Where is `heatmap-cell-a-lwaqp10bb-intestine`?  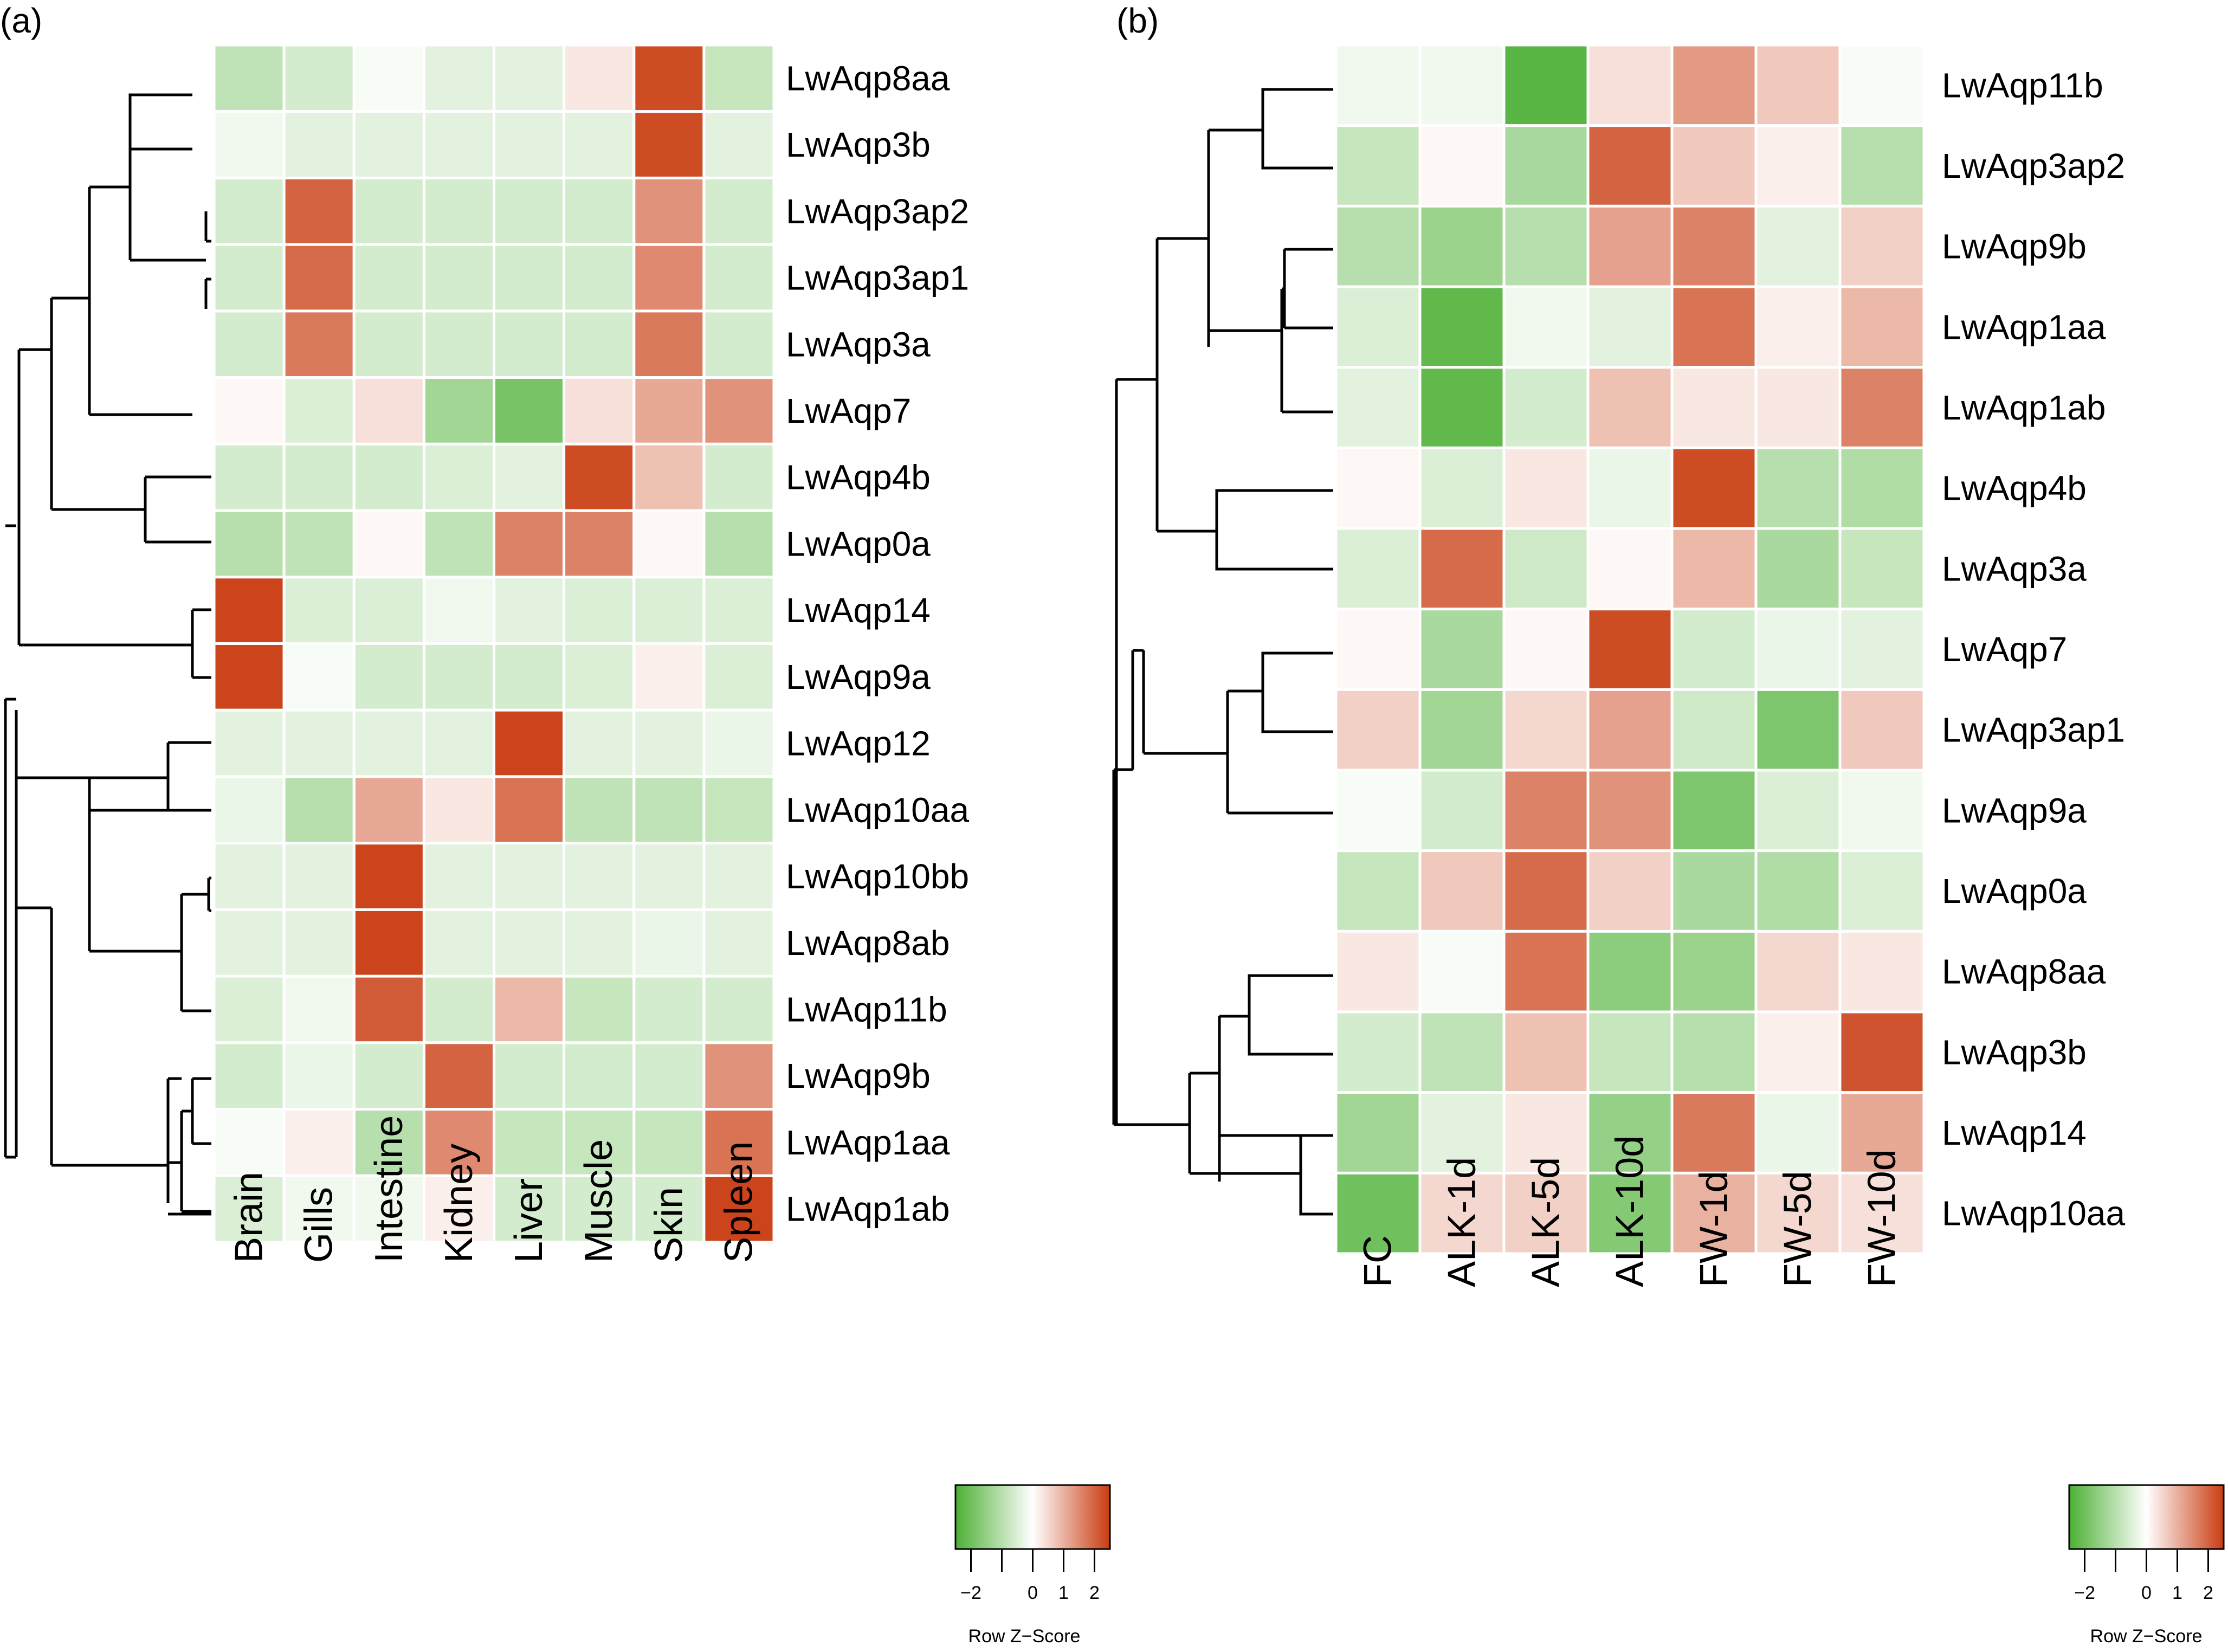 heatmap-cell-a-lwaqp10bb-intestine is located at coordinates (388, 876).